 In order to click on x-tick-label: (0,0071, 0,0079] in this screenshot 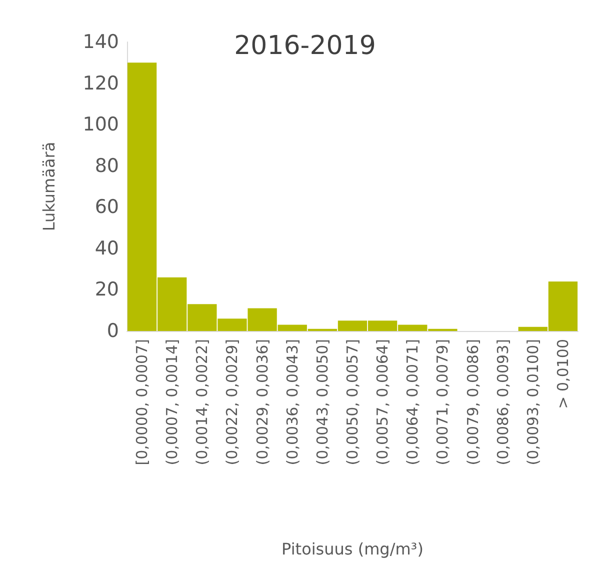, I will do `click(443, 402)`.